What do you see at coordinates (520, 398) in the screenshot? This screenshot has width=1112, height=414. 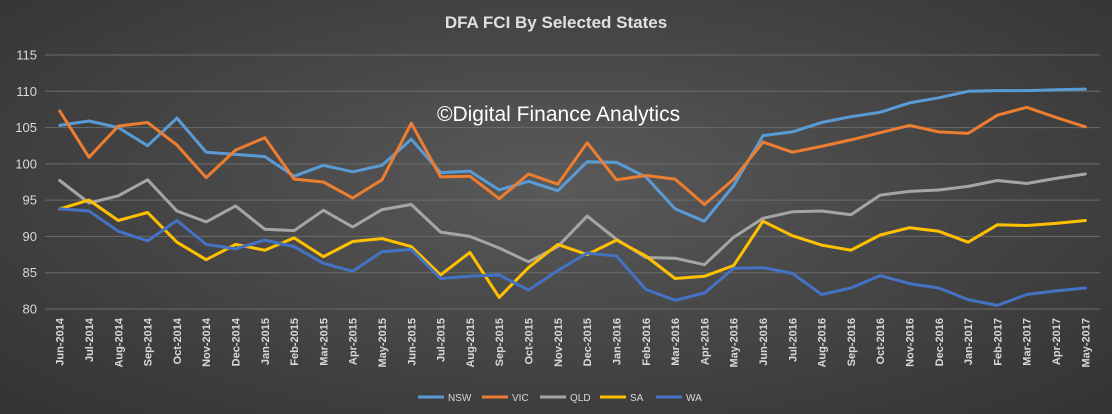 I see `legend-label: VIC` at bounding box center [520, 398].